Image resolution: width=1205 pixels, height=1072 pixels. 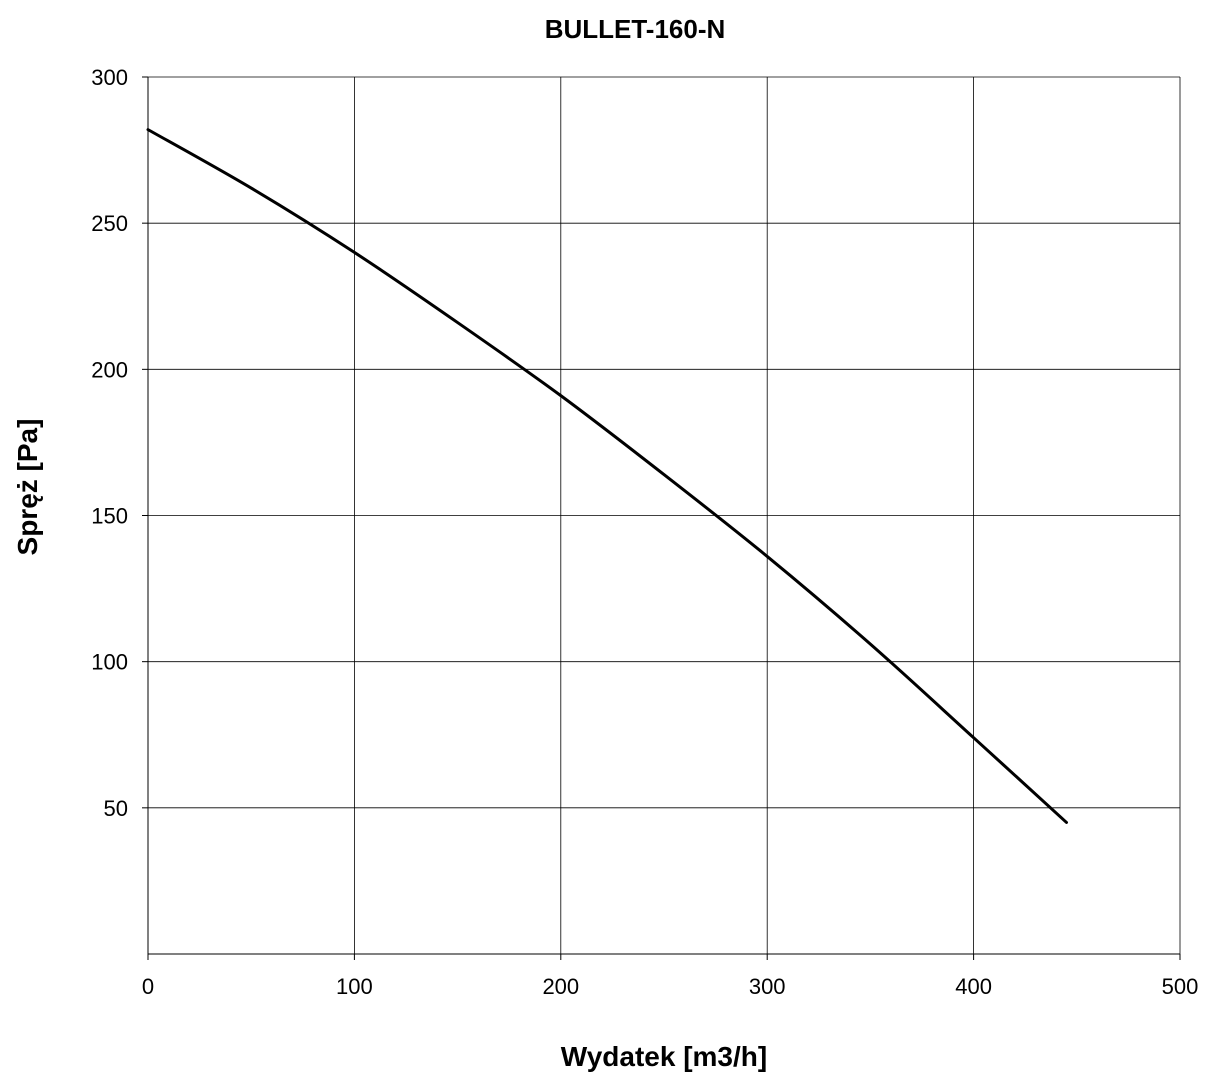 I want to click on y-tick-label: 250, so click(x=109, y=223).